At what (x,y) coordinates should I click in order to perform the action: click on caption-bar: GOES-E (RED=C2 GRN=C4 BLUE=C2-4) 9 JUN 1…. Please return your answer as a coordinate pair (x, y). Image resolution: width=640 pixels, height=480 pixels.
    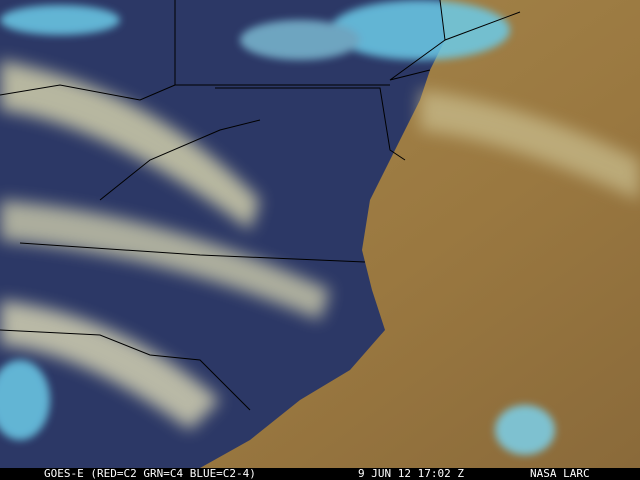
    Looking at the image, I should click on (320, 474).